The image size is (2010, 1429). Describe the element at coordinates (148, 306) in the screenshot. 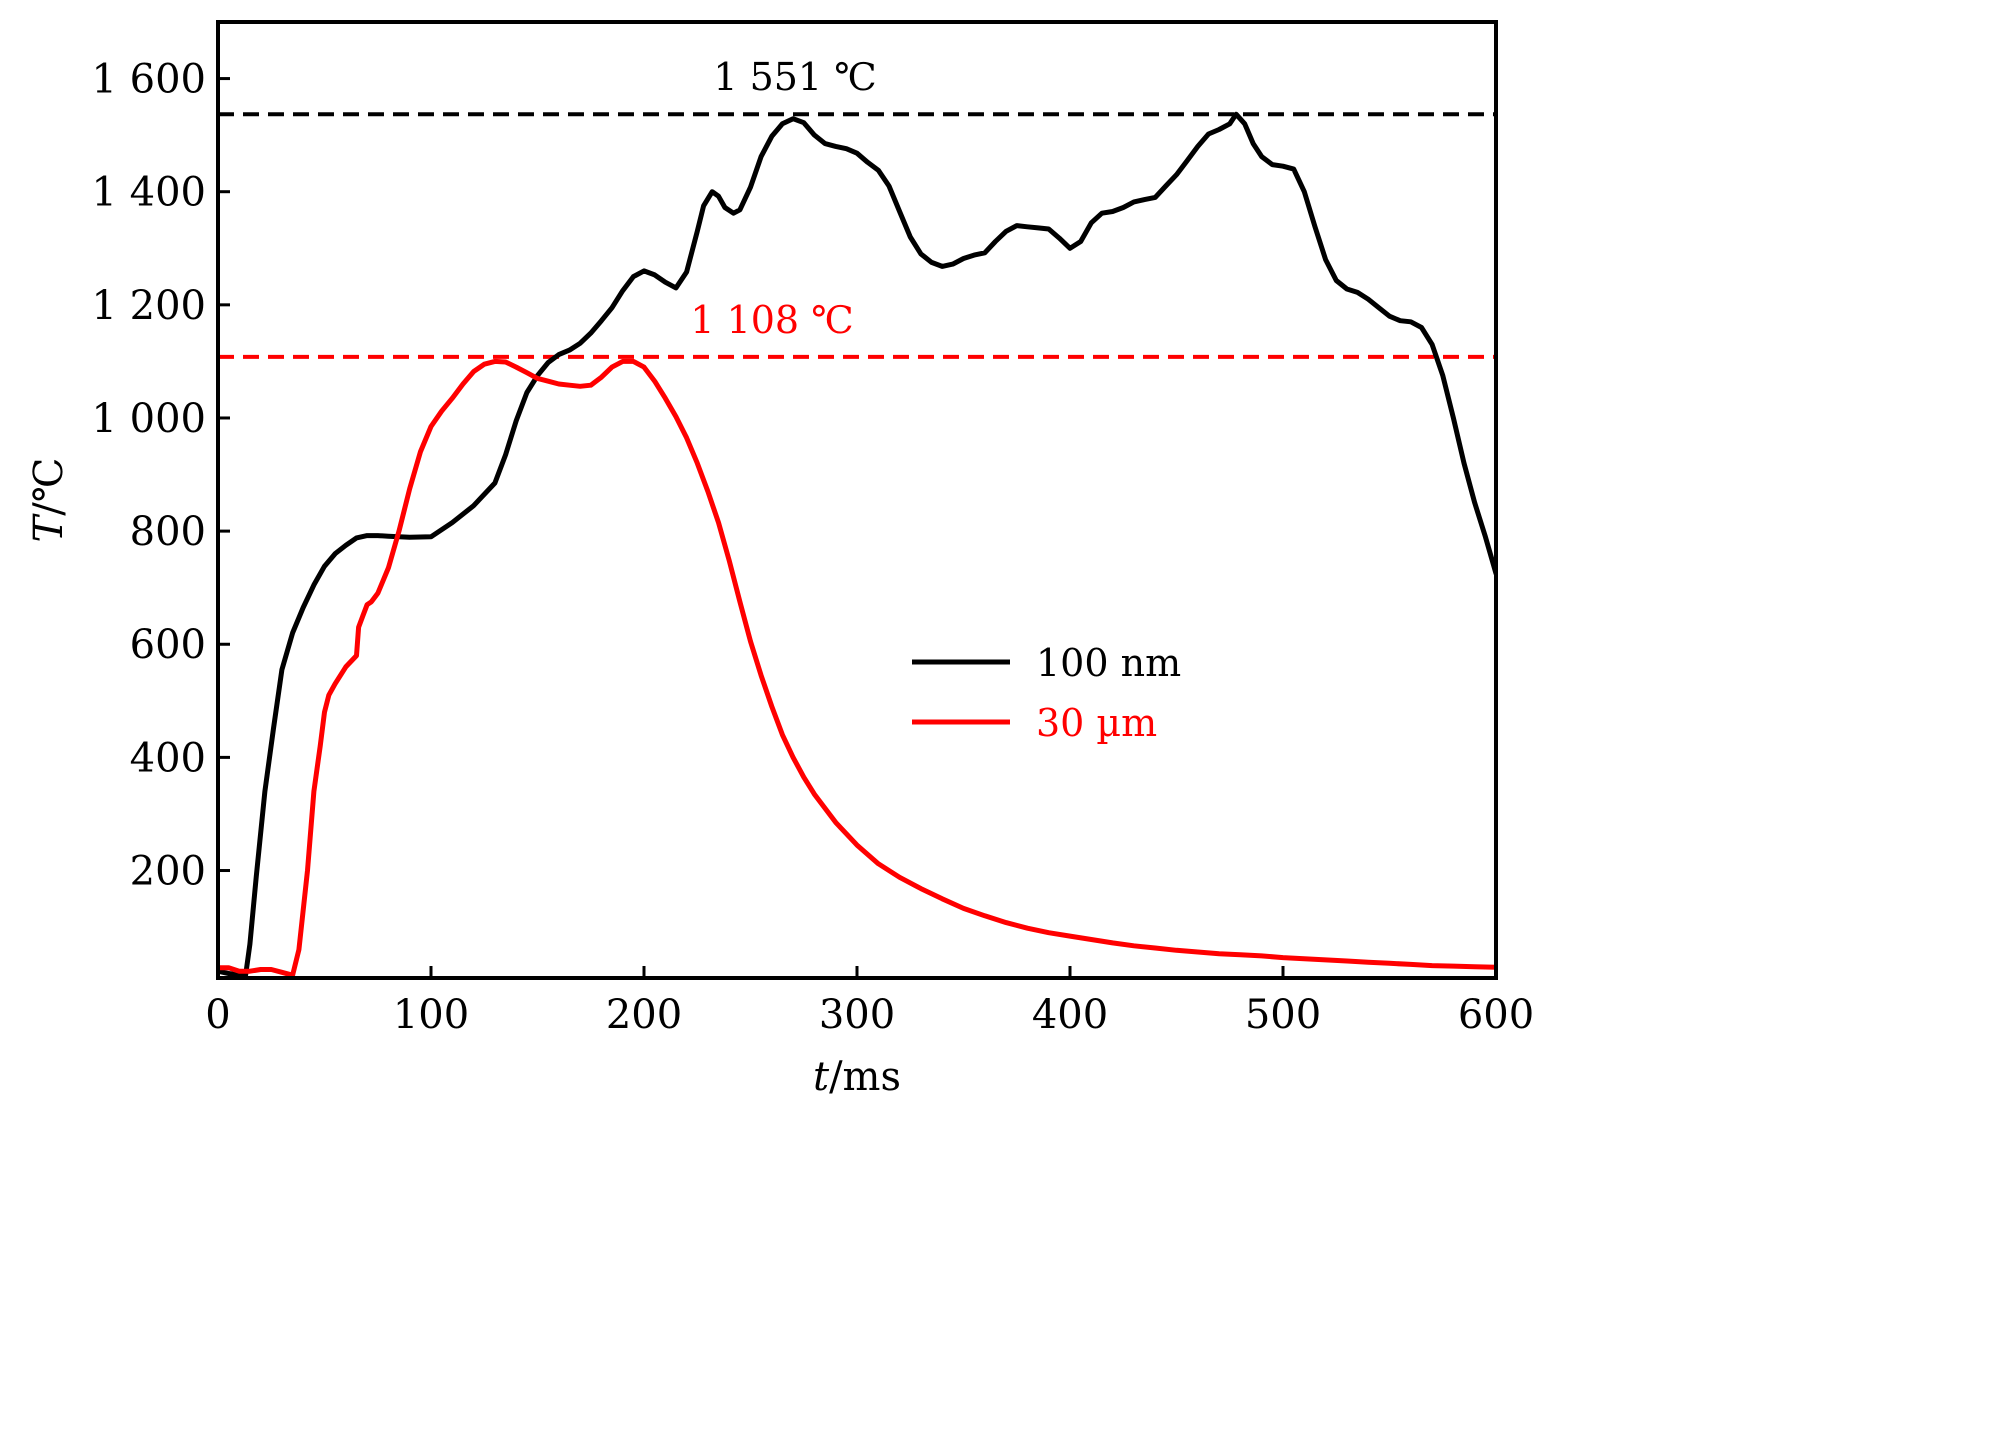

I see `y-tick-label: 1 200` at that location.